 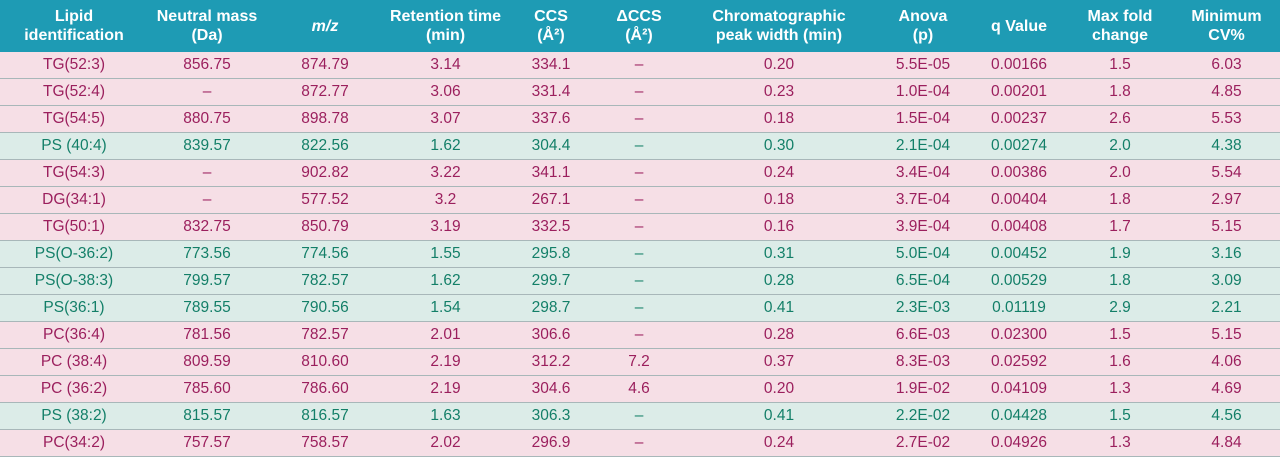 I want to click on q-value-cell: 0.00201, so click(x=1019, y=92).